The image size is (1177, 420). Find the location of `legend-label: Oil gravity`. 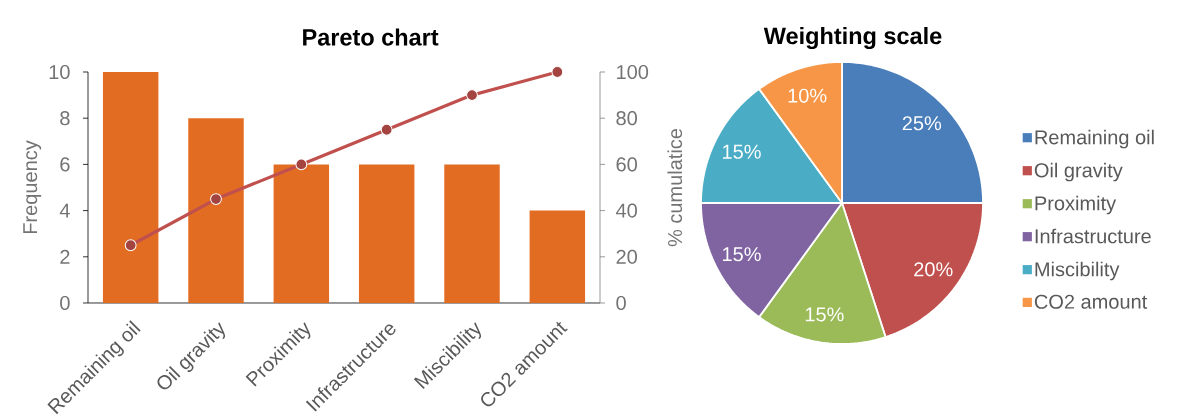

legend-label: Oil gravity is located at coordinates (1078, 172).